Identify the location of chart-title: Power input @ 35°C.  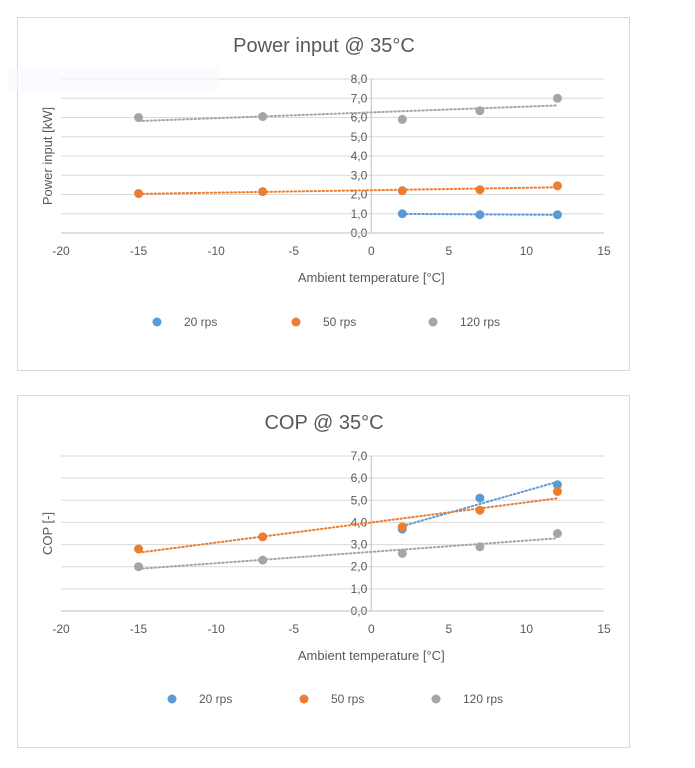
(324, 46).